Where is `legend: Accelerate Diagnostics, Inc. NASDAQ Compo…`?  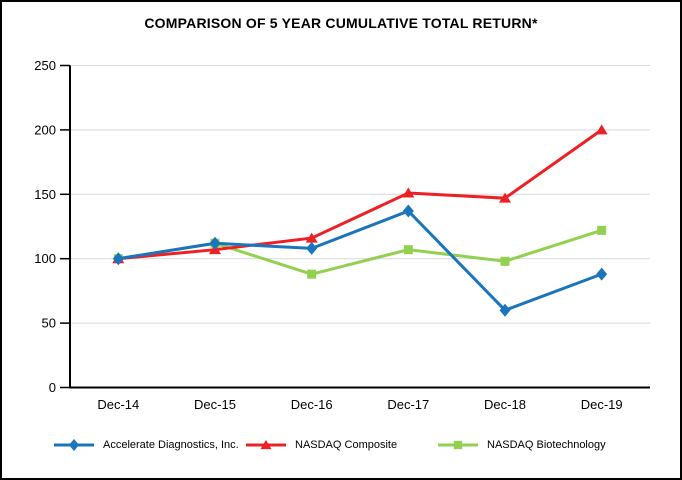 legend: Accelerate Diagnostics, Inc. NASDAQ Compo… is located at coordinates (330, 445).